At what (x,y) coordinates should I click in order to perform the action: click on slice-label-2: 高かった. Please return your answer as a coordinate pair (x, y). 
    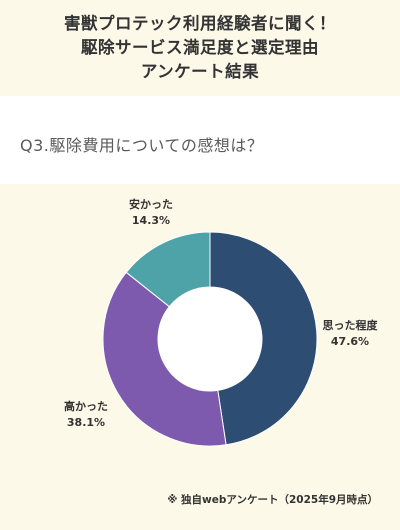
    Looking at the image, I should click on (86, 406).